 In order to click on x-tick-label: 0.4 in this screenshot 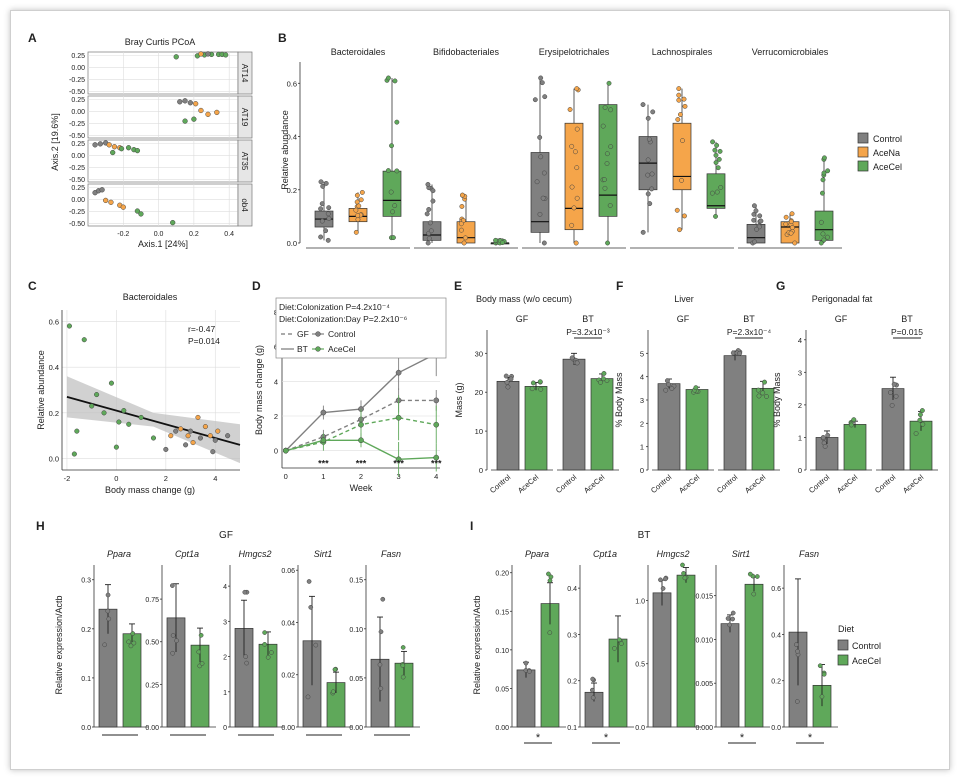, I will do `click(229, 234)`.